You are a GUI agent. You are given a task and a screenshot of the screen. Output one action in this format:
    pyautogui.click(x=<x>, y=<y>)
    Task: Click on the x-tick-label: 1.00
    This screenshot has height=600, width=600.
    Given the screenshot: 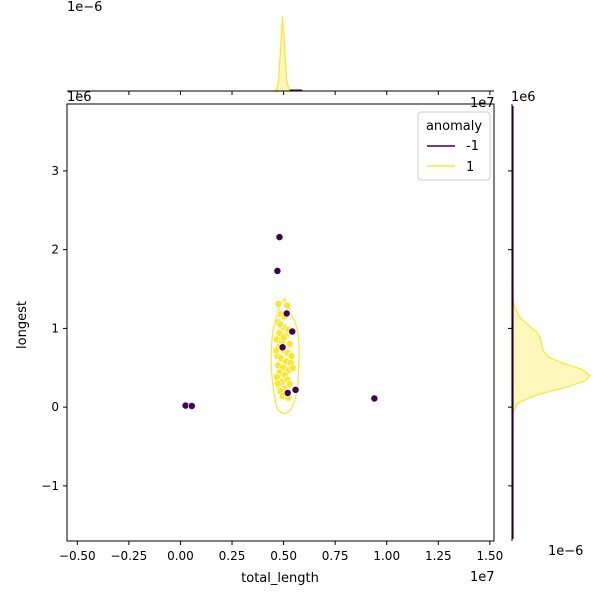 What is the action you would take?
    pyautogui.click(x=386, y=556)
    